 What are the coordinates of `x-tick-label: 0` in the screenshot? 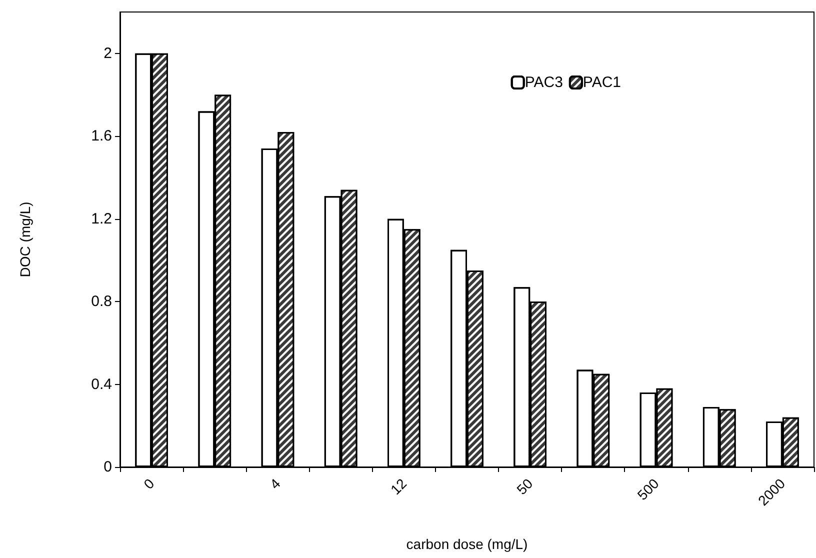 It's located at (149, 483).